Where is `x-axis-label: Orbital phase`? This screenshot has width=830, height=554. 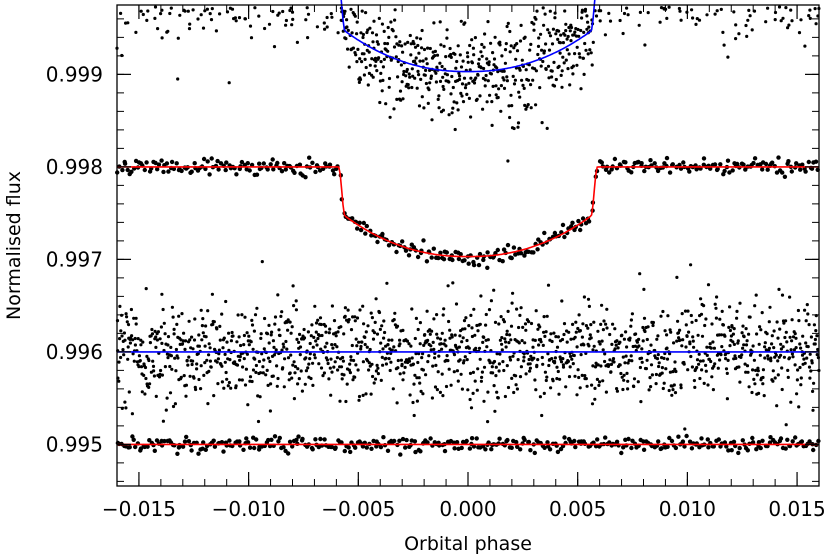
x-axis-label: Orbital phase is located at coordinates (468, 543).